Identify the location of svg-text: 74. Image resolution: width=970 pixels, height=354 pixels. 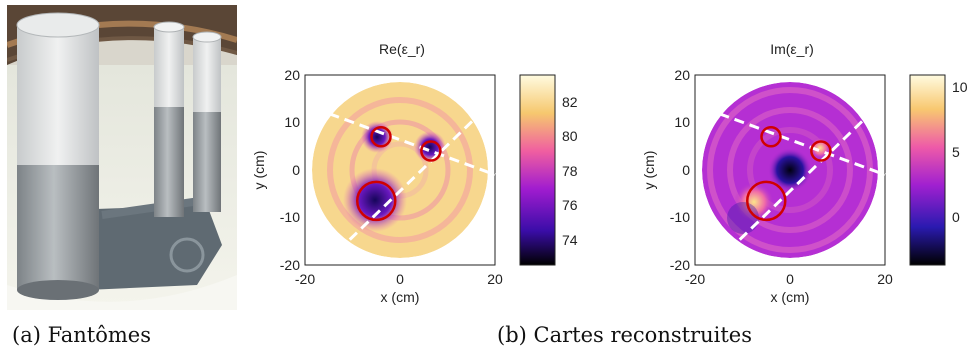
(570, 240).